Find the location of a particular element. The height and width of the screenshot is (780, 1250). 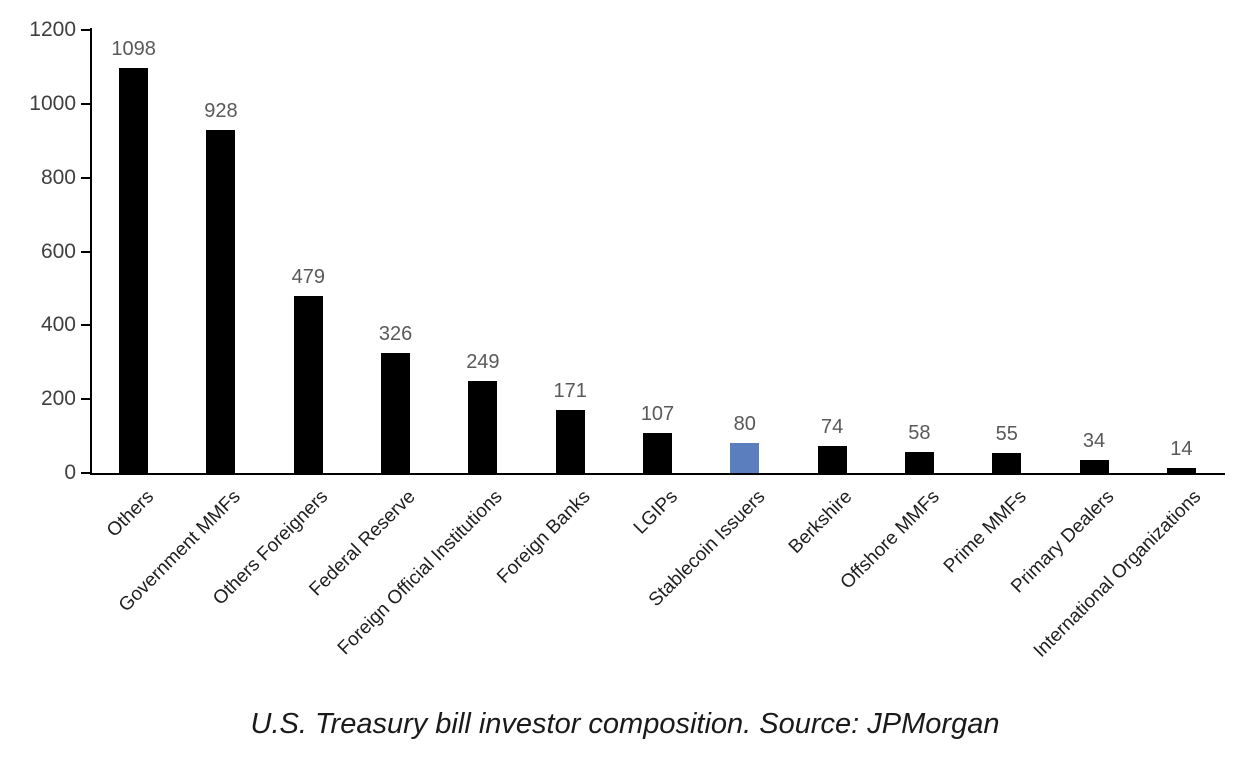

y-tick-label: 600 is located at coordinates (58, 251).